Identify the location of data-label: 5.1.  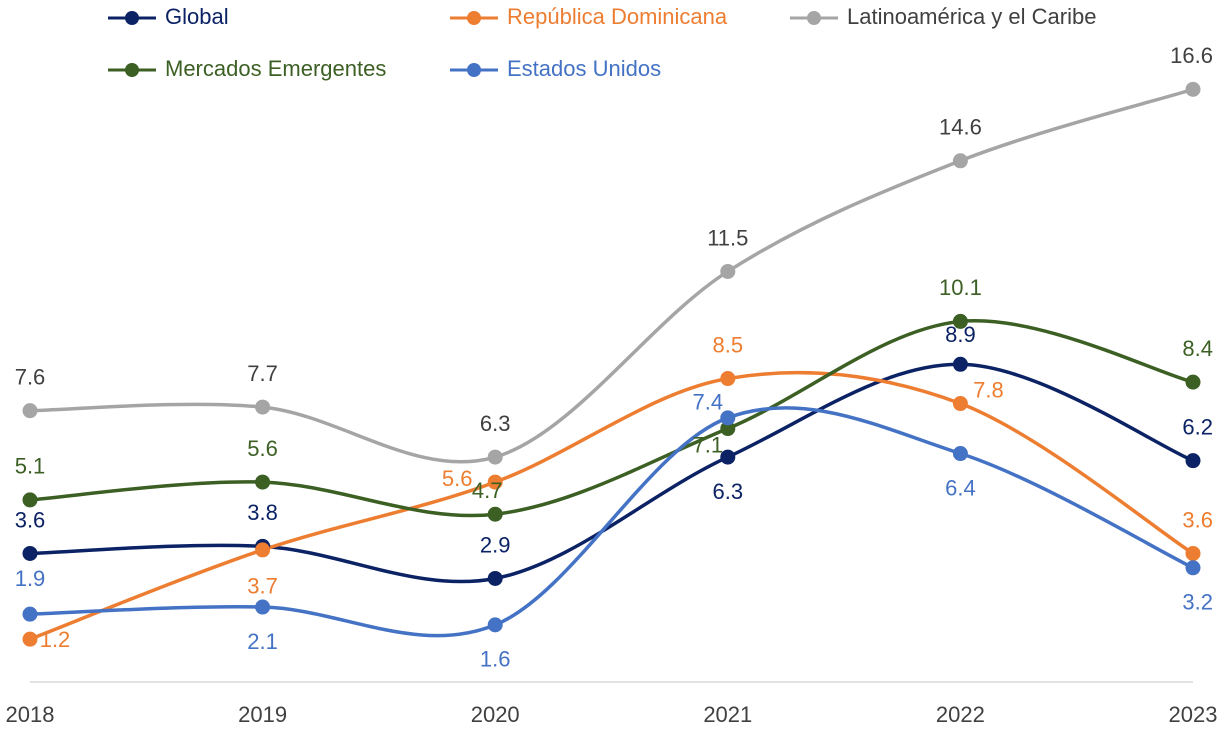
(30, 466).